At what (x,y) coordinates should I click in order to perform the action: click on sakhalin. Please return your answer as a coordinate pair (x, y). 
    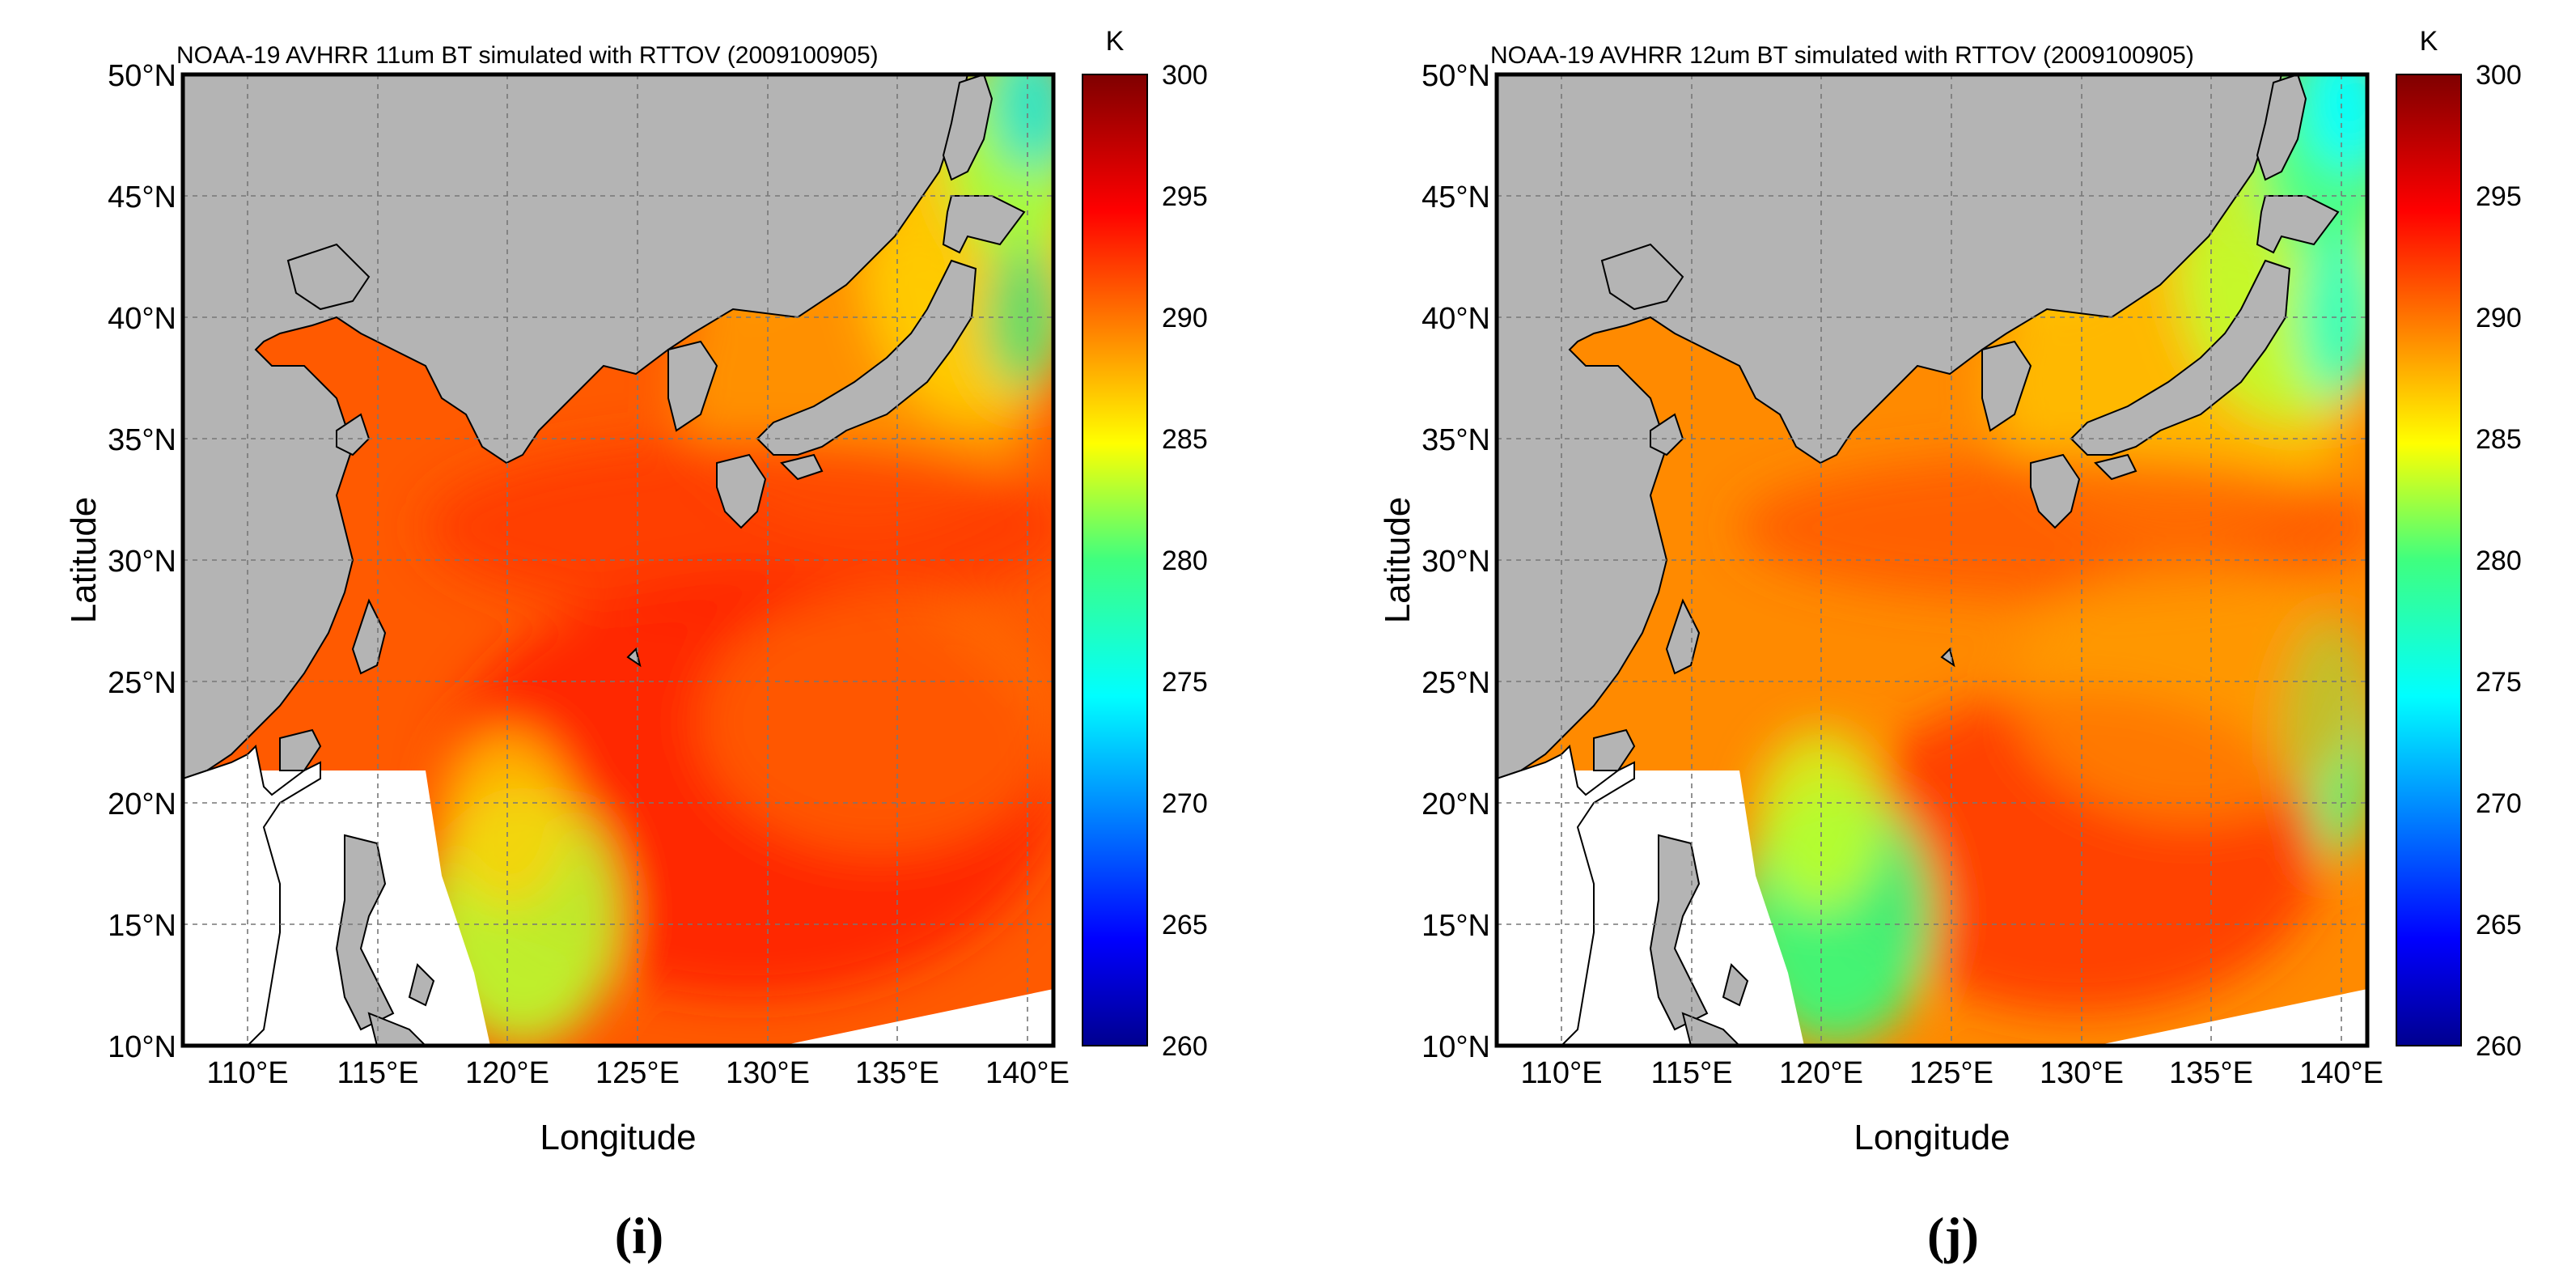
    Looking at the image, I should click on (2281, 128).